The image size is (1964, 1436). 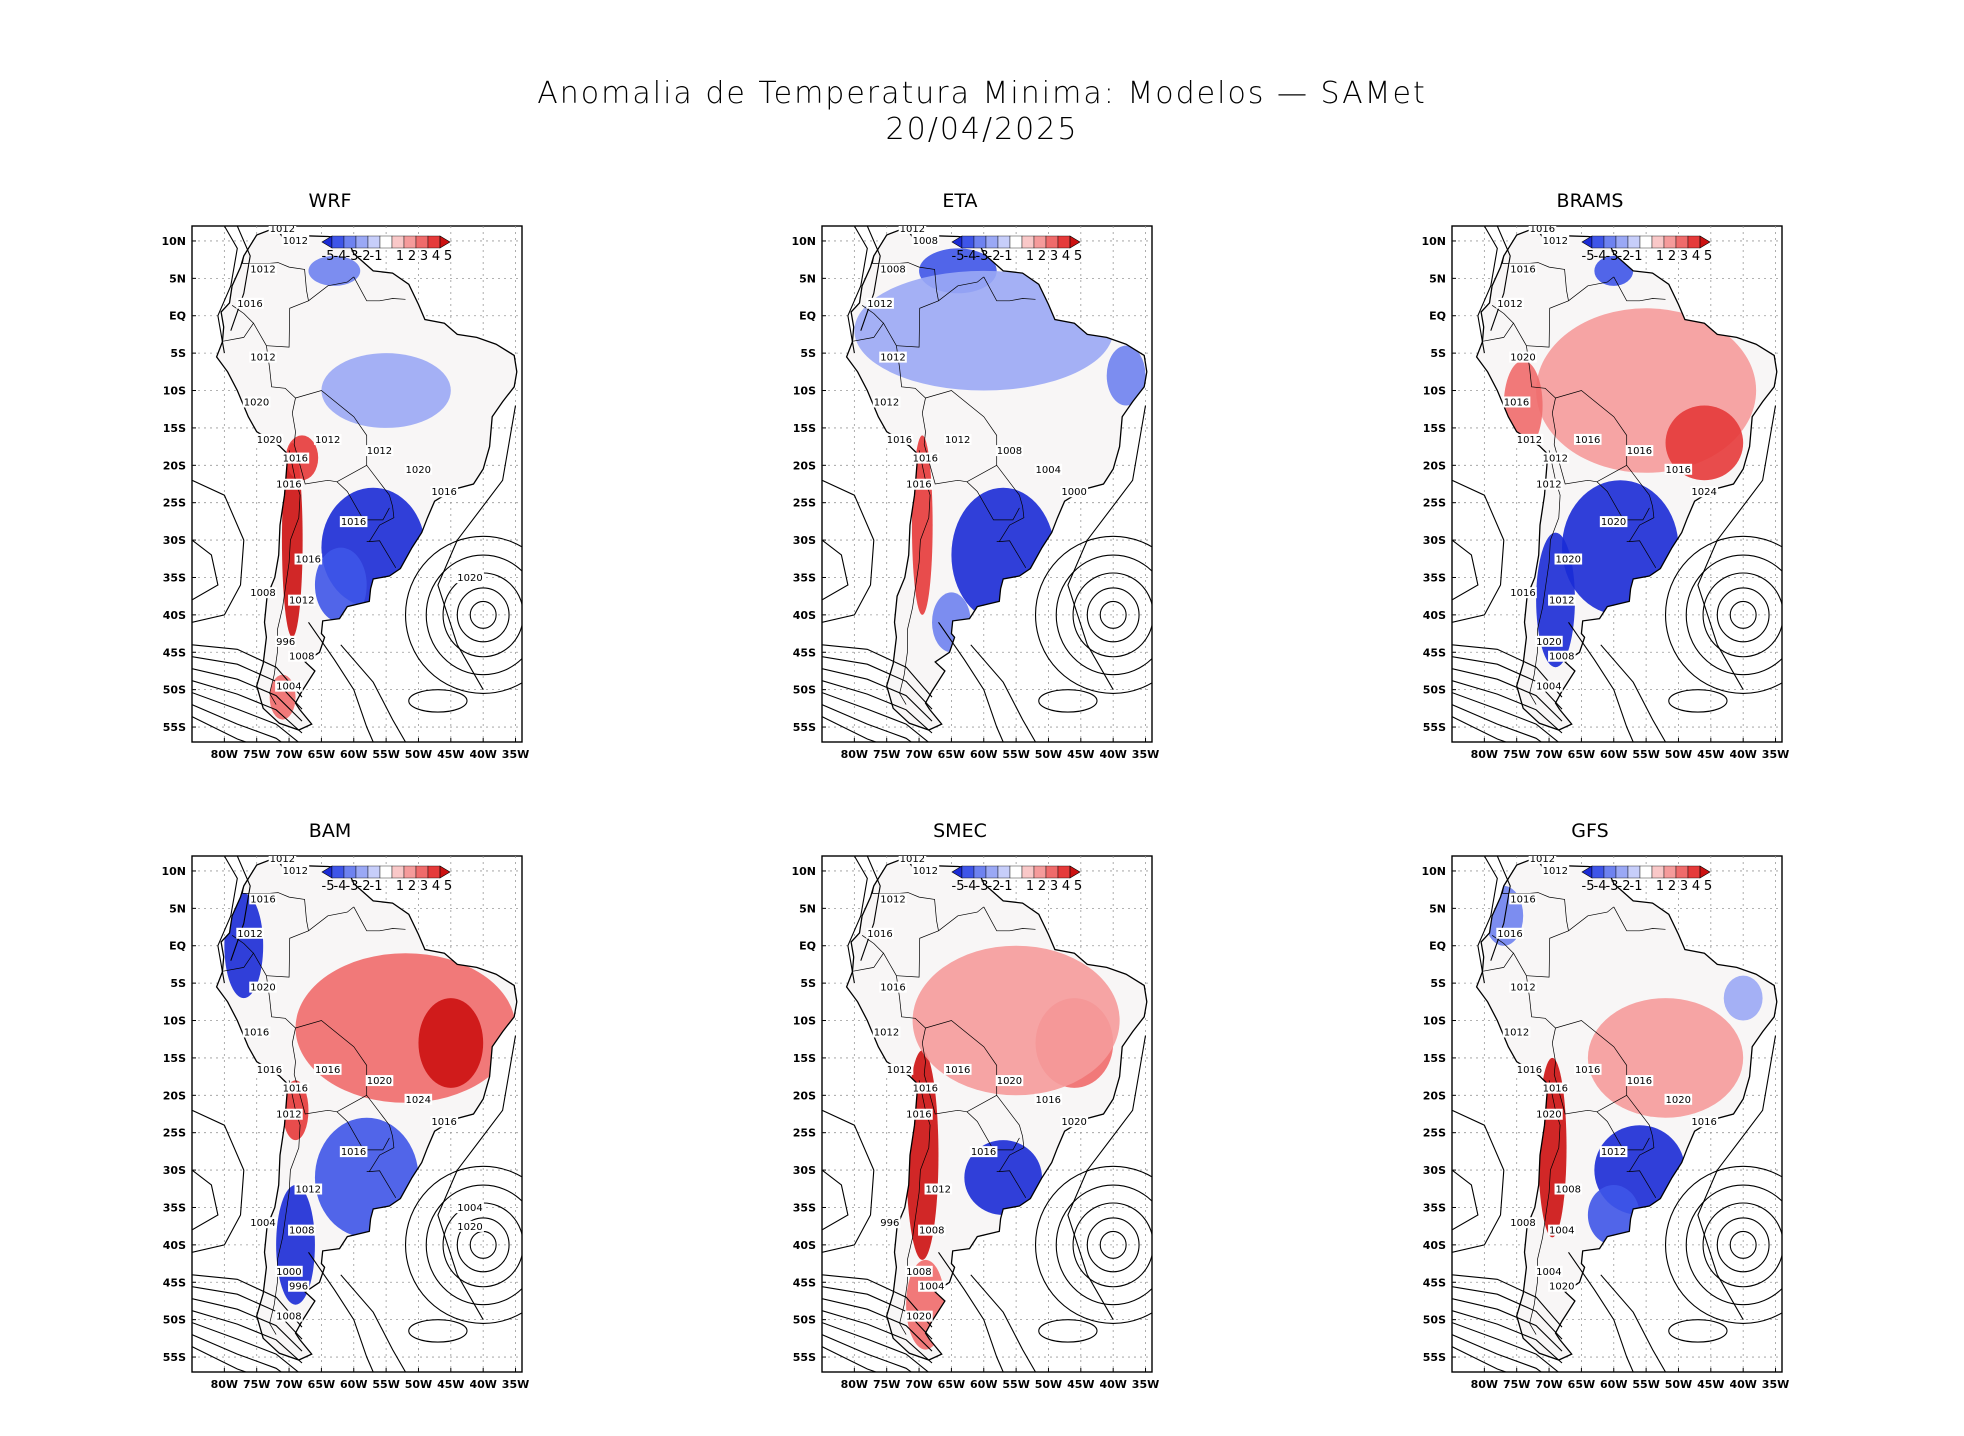 What do you see at coordinates (1437, 908) in the screenshot?
I see `lat-tick-label: 5N` at bounding box center [1437, 908].